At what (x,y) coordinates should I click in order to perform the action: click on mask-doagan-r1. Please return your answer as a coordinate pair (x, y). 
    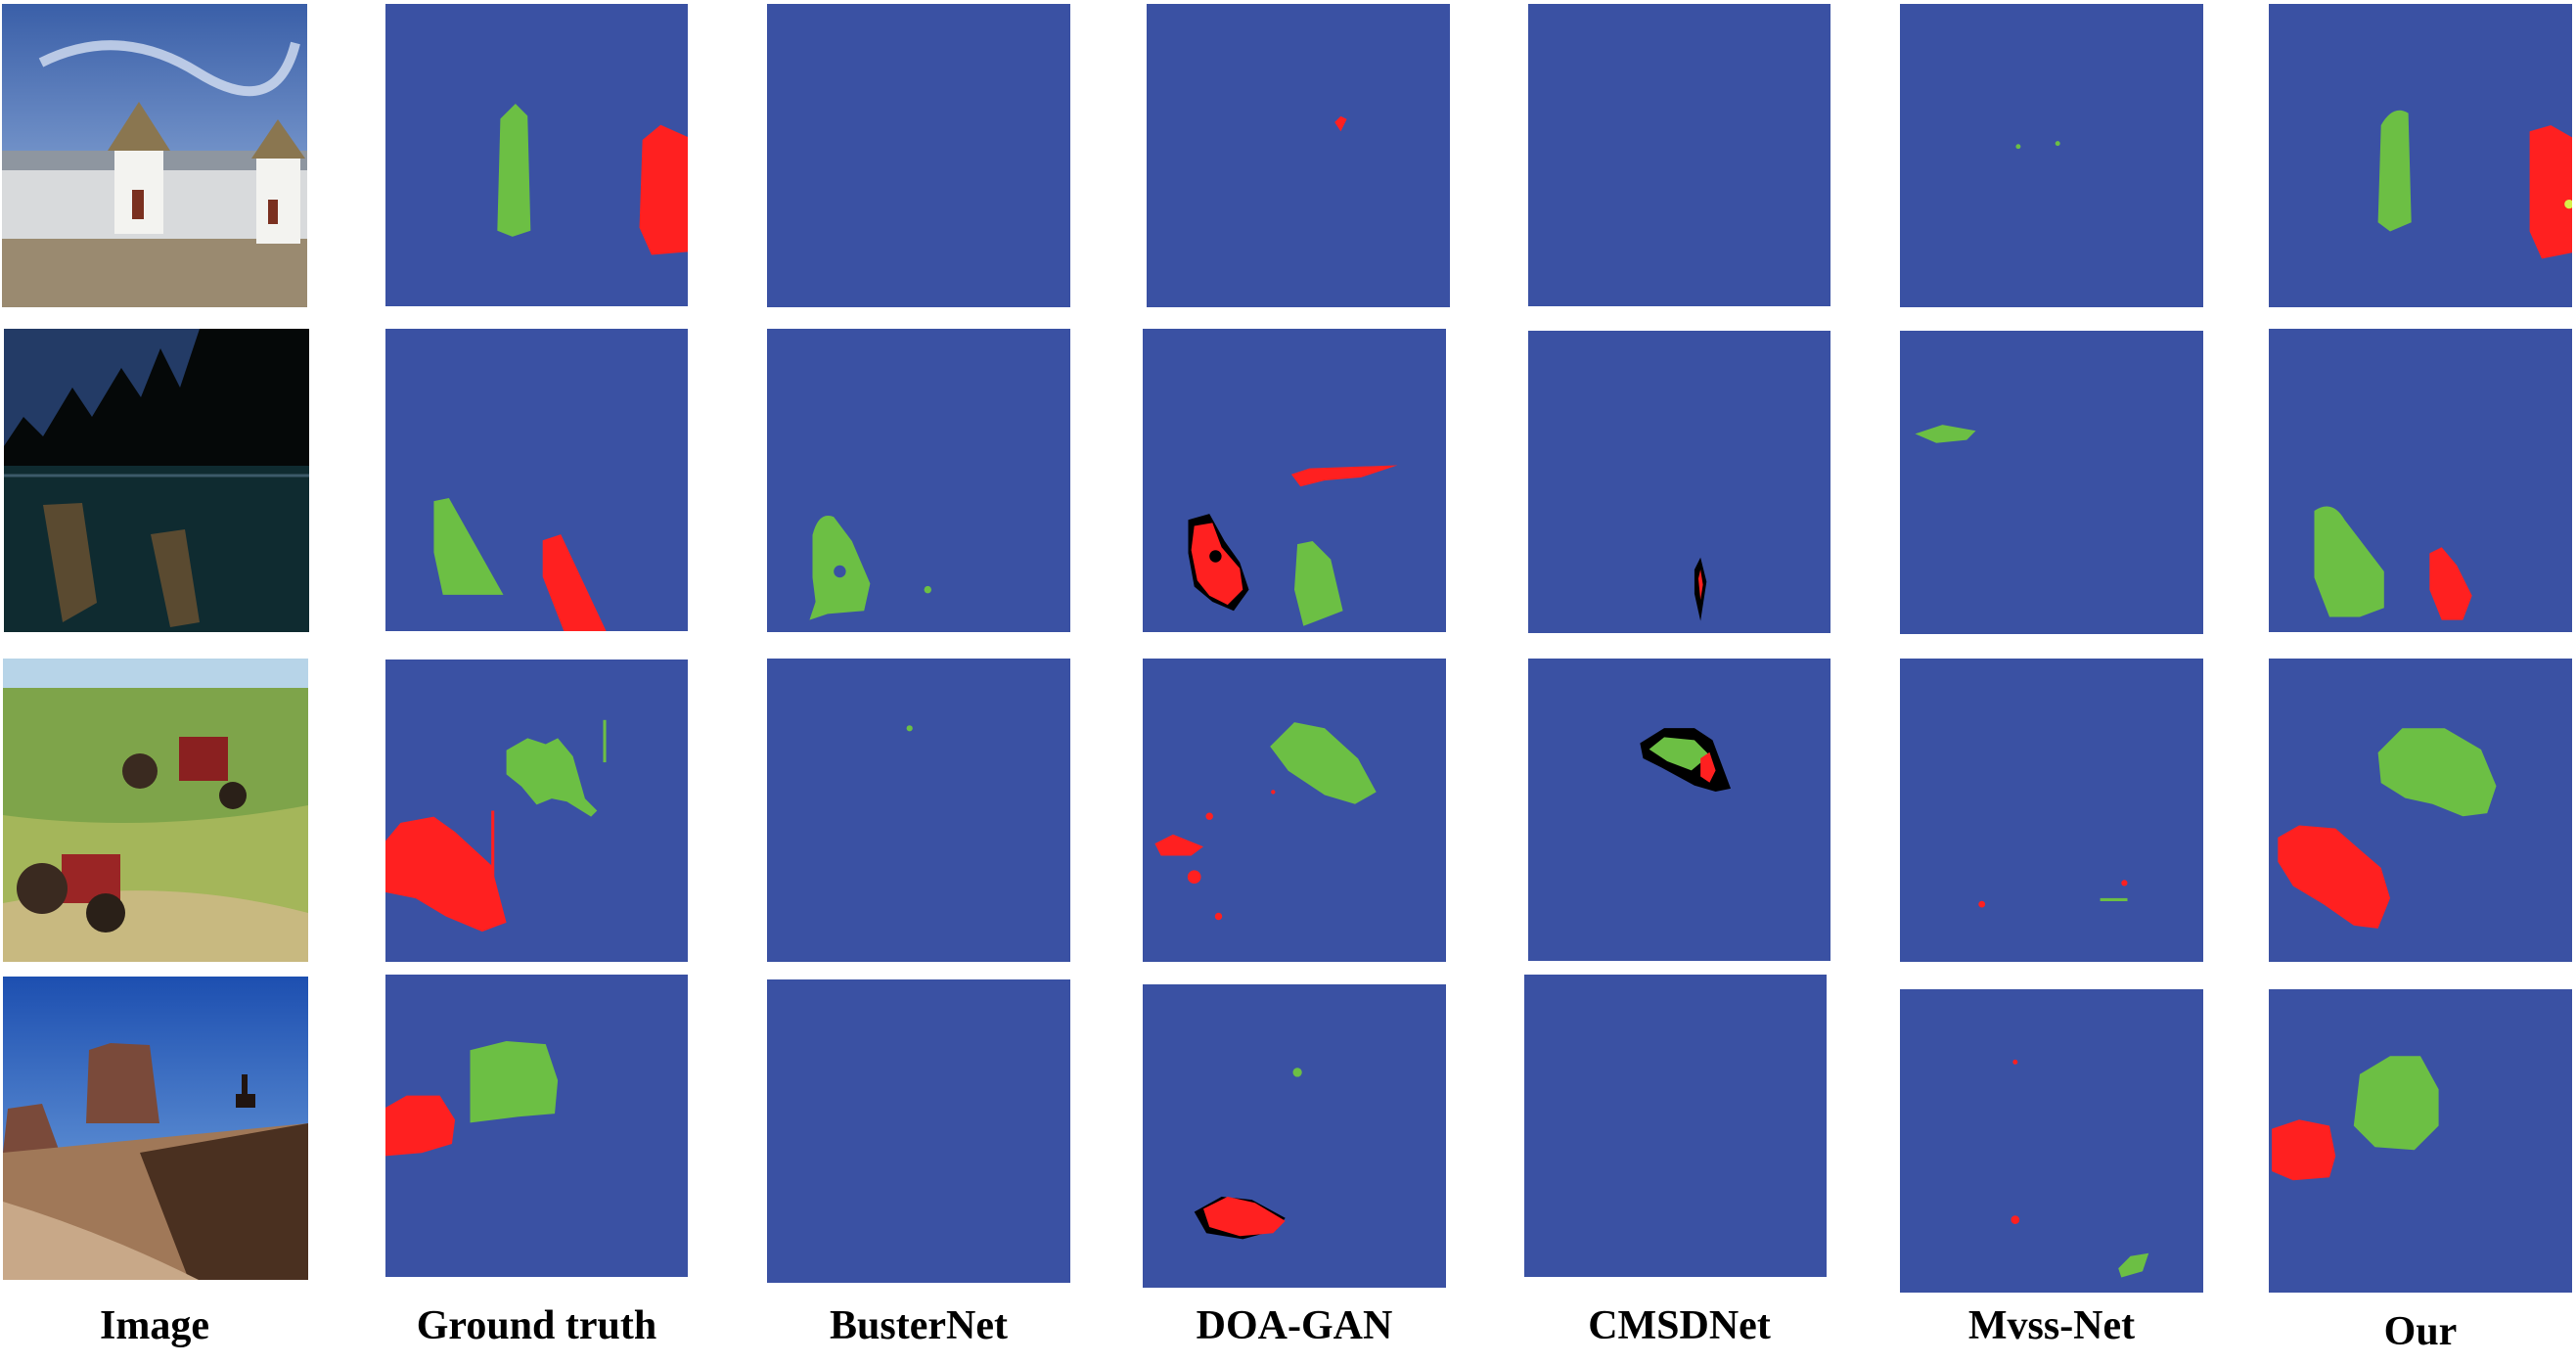
    Looking at the image, I should click on (1298, 155).